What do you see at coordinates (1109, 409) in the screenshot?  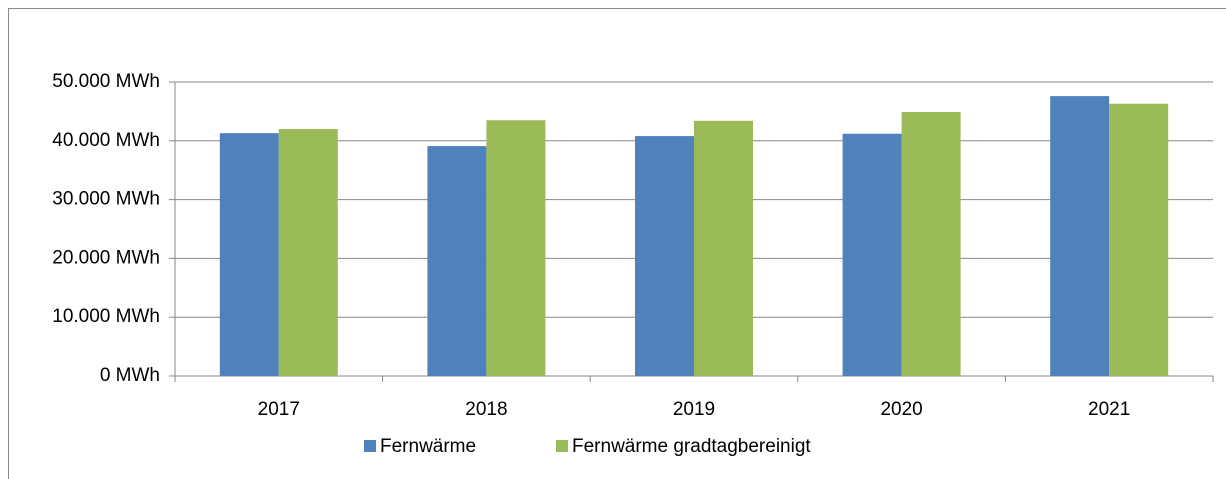 I see `x-tick-label: 2021` at bounding box center [1109, 409].